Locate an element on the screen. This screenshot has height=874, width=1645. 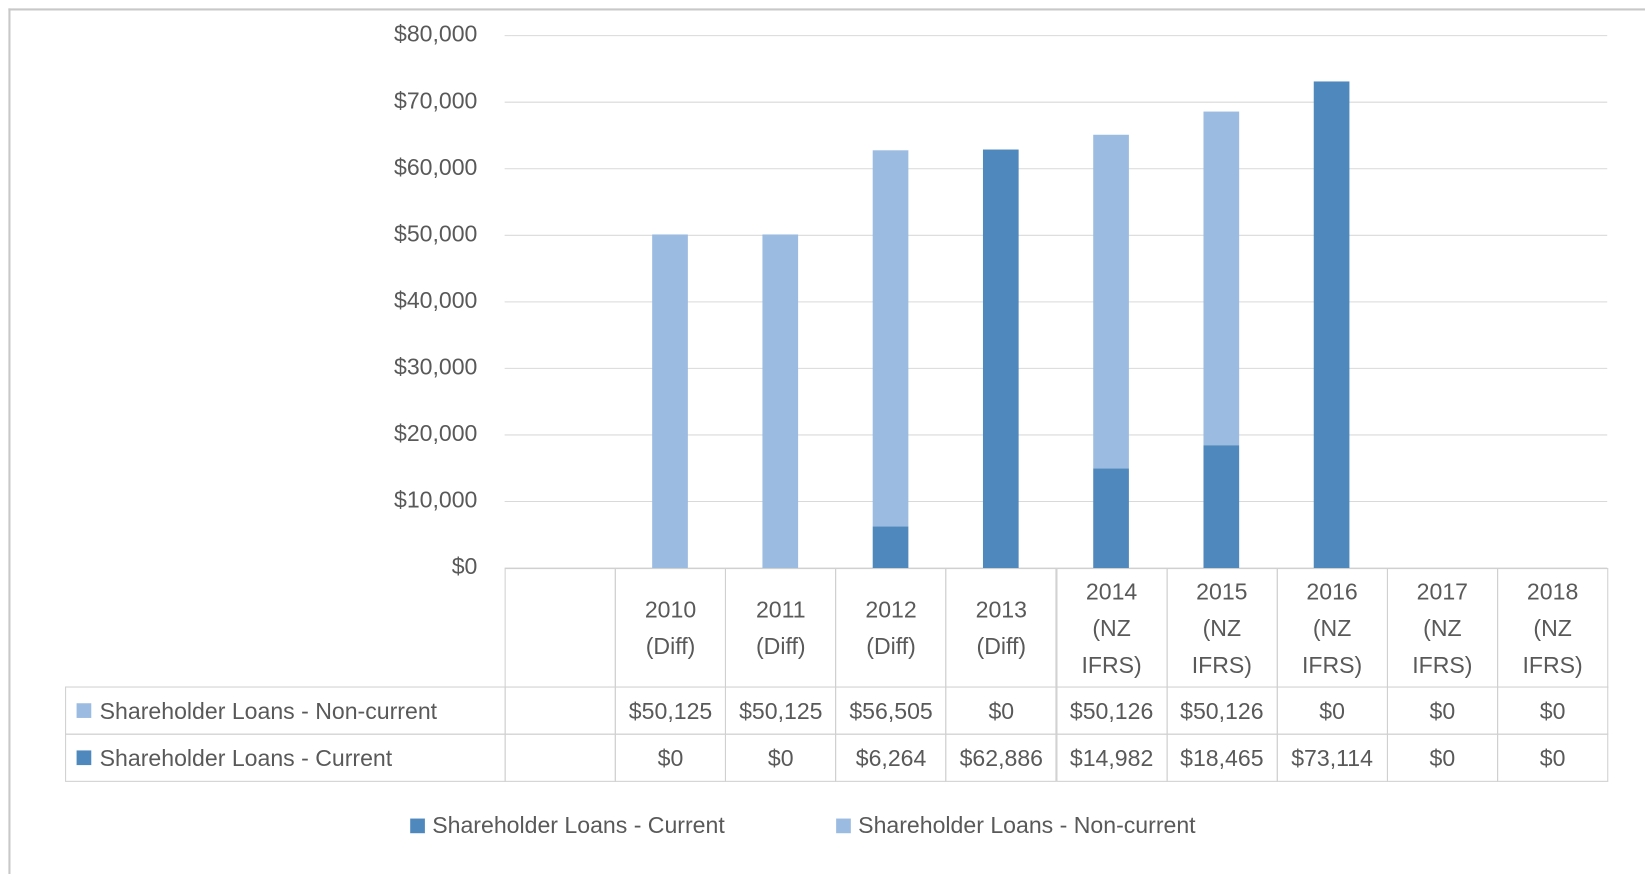
category-label: 2013 (Diff) is located at coordinates (1001, 628).